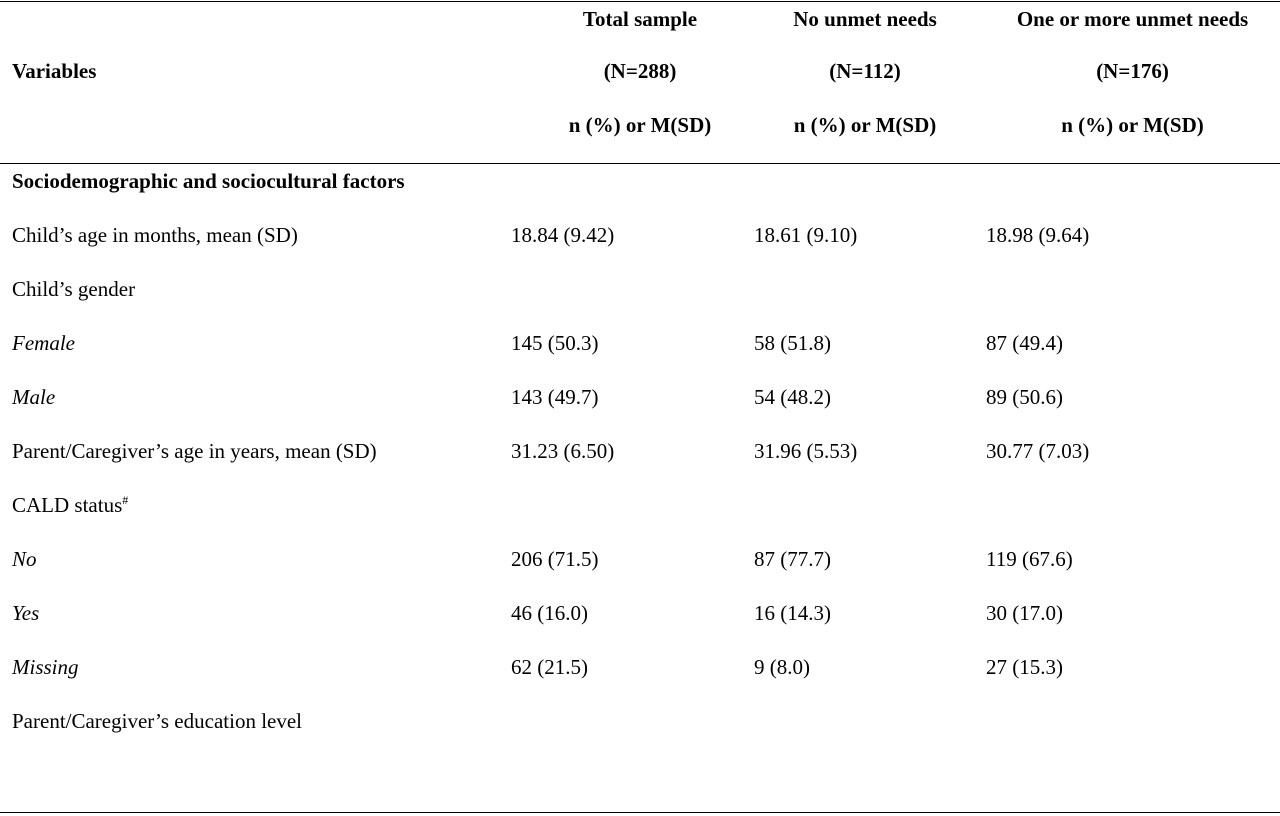  I want to click on cell-male-no-unmet: 54 (48.2), so click(792, 397).